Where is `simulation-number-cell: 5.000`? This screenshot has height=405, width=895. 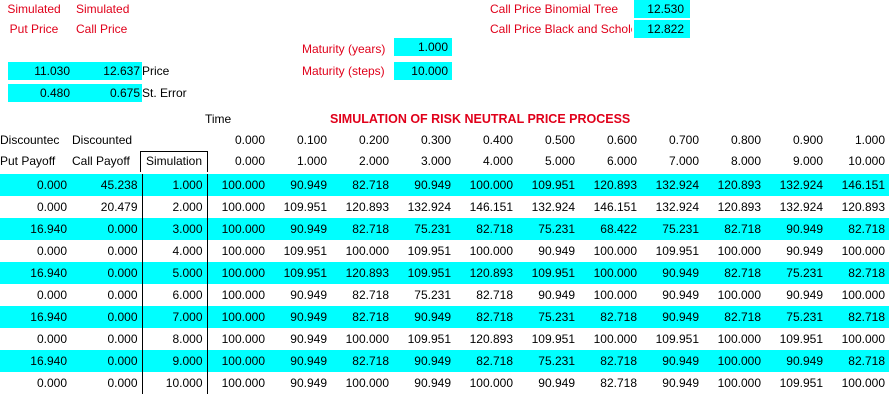 simulation-number-cell: 5.000 is located at coordinates (175, 273).